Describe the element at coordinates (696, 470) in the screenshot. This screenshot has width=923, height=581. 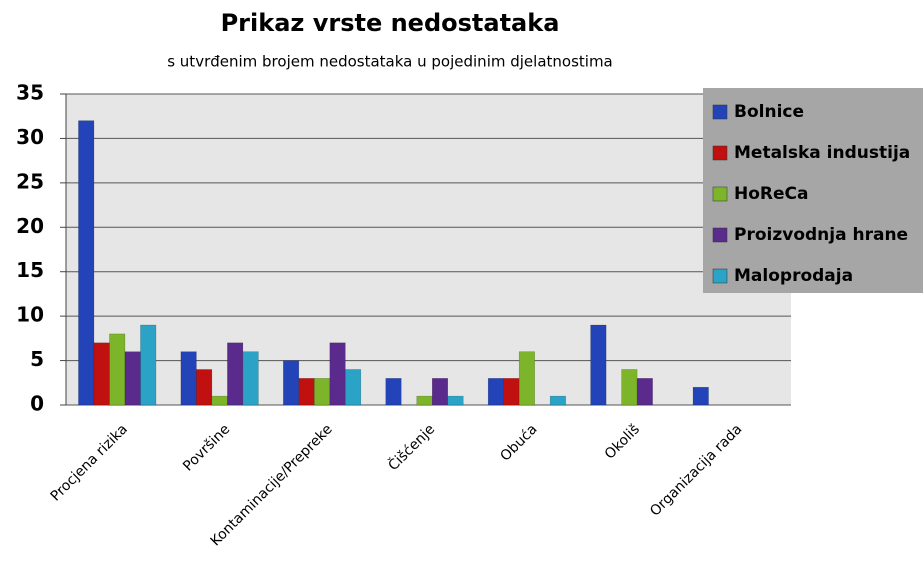
I see `x-tick-label: Organizacija rada` at that location.